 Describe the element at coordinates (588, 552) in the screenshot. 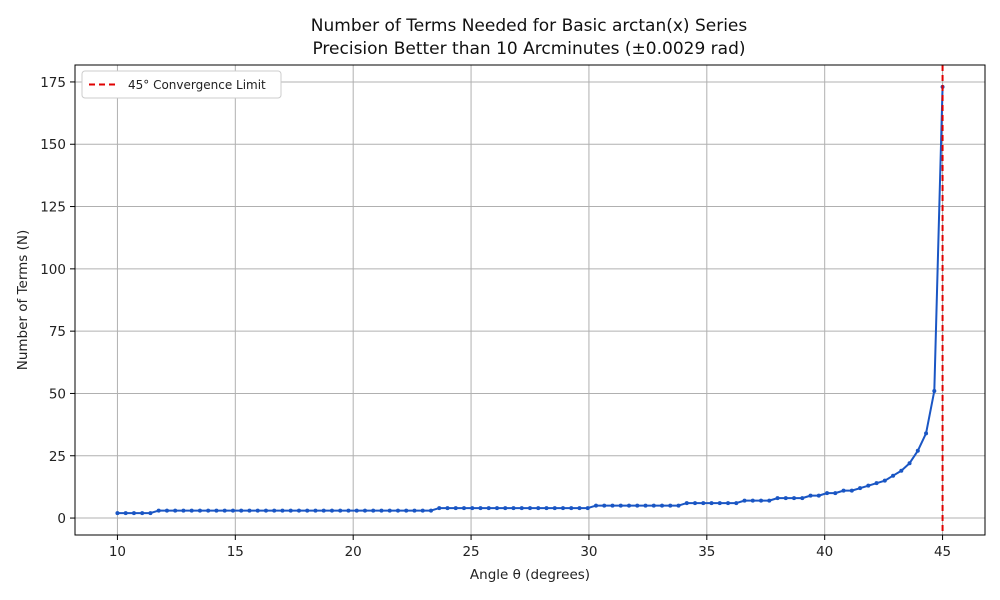

I see `x-tick-label: 30` at that location.